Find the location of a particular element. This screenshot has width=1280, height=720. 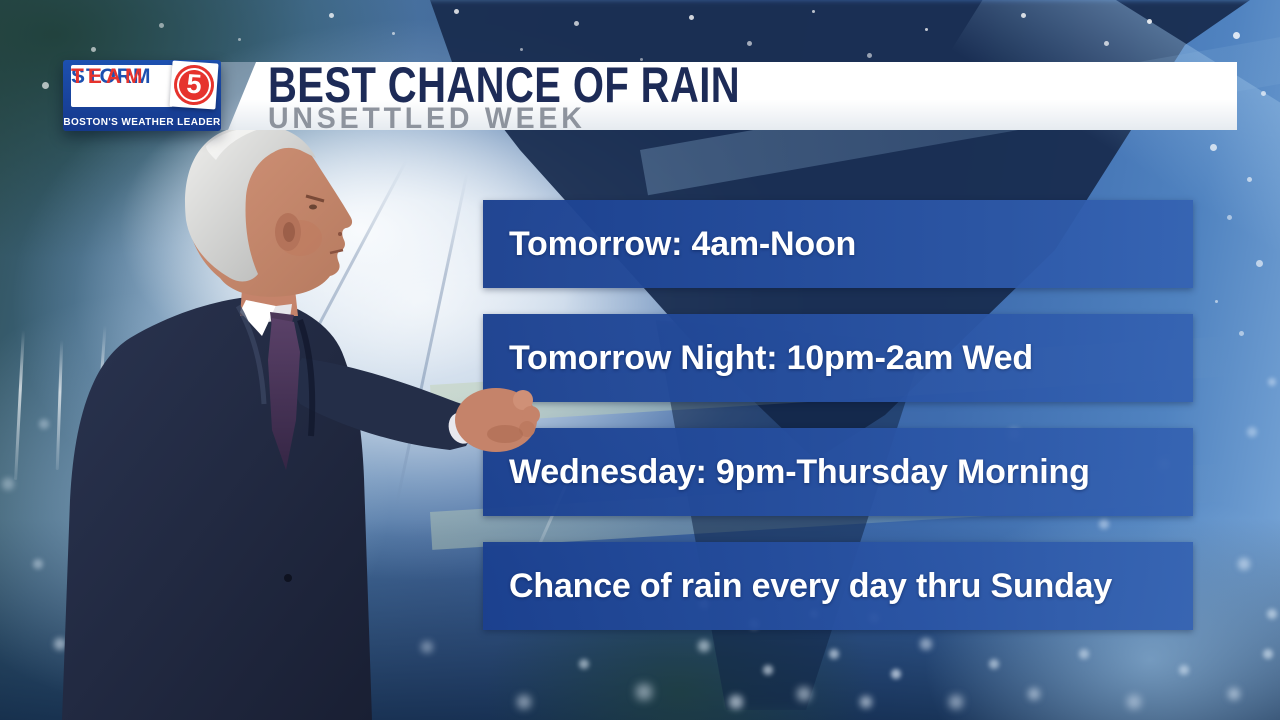

headline-subtitle: UNSETTLED WEEK is located at coordinates (427, 118).